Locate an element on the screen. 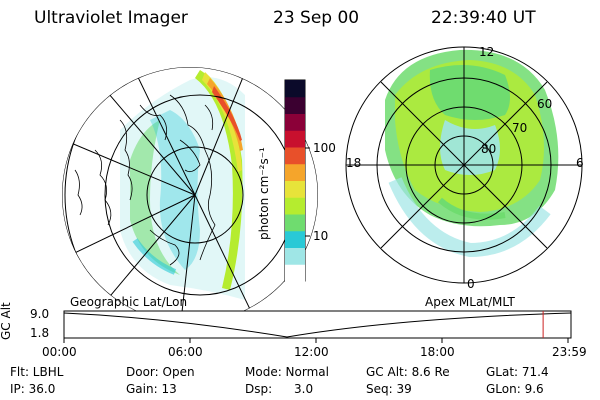  mlat-label-60: 60 is located at coordinates (545, 104).